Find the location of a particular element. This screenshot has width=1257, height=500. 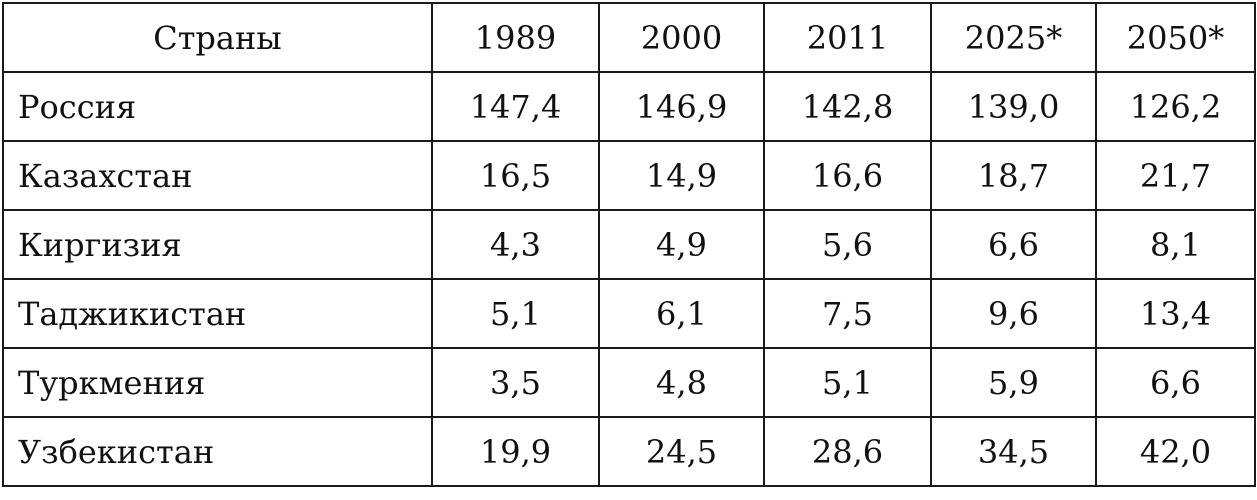

value-cell: 5,9 is located at coordinates (1013, 382).